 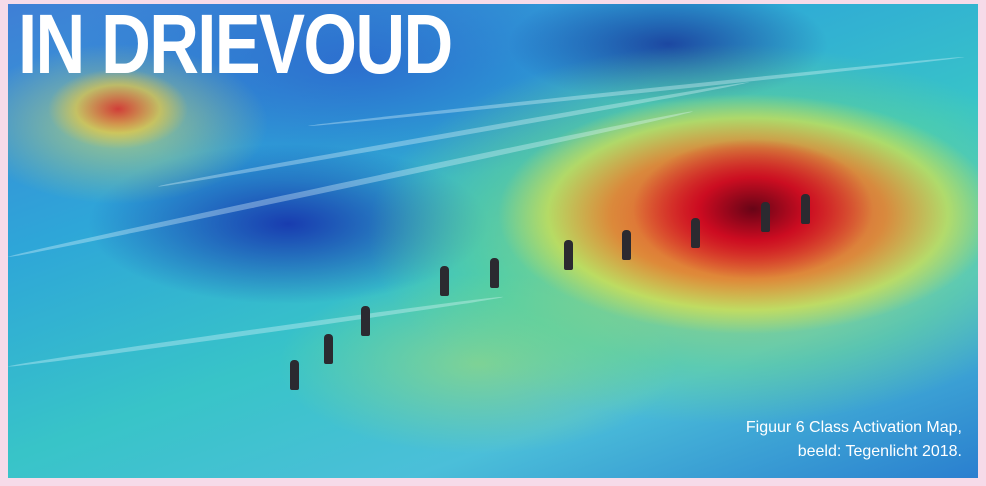 I want to click on title: IN DRIEVOUD, so click(x=235, y=45).